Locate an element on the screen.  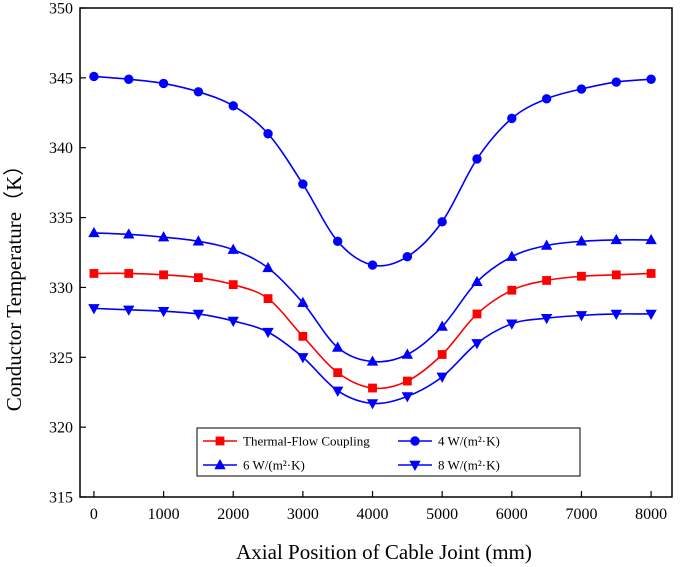
legend-label: 6 W/(m²·K) is located at coordinates (274, 465).